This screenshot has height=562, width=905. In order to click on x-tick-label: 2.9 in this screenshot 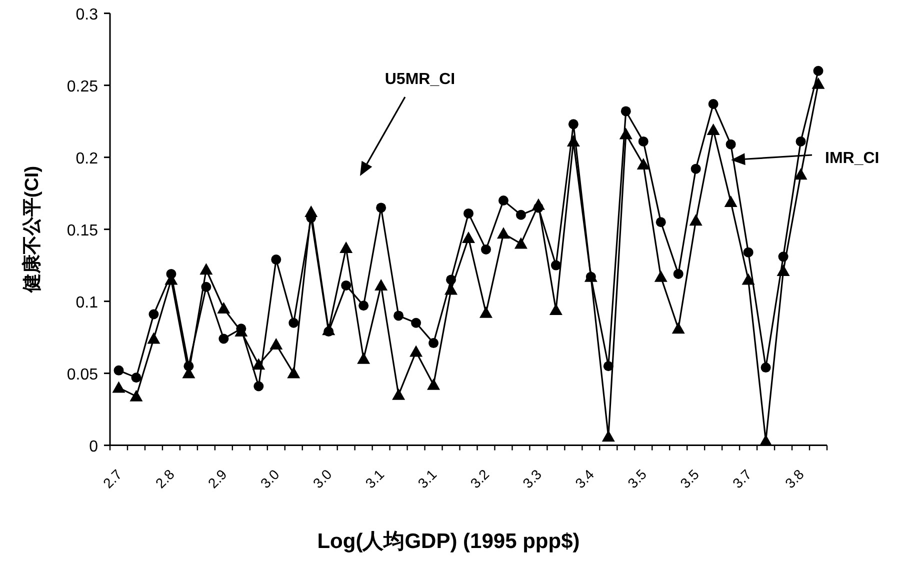, I will do `click(217, 479)`.